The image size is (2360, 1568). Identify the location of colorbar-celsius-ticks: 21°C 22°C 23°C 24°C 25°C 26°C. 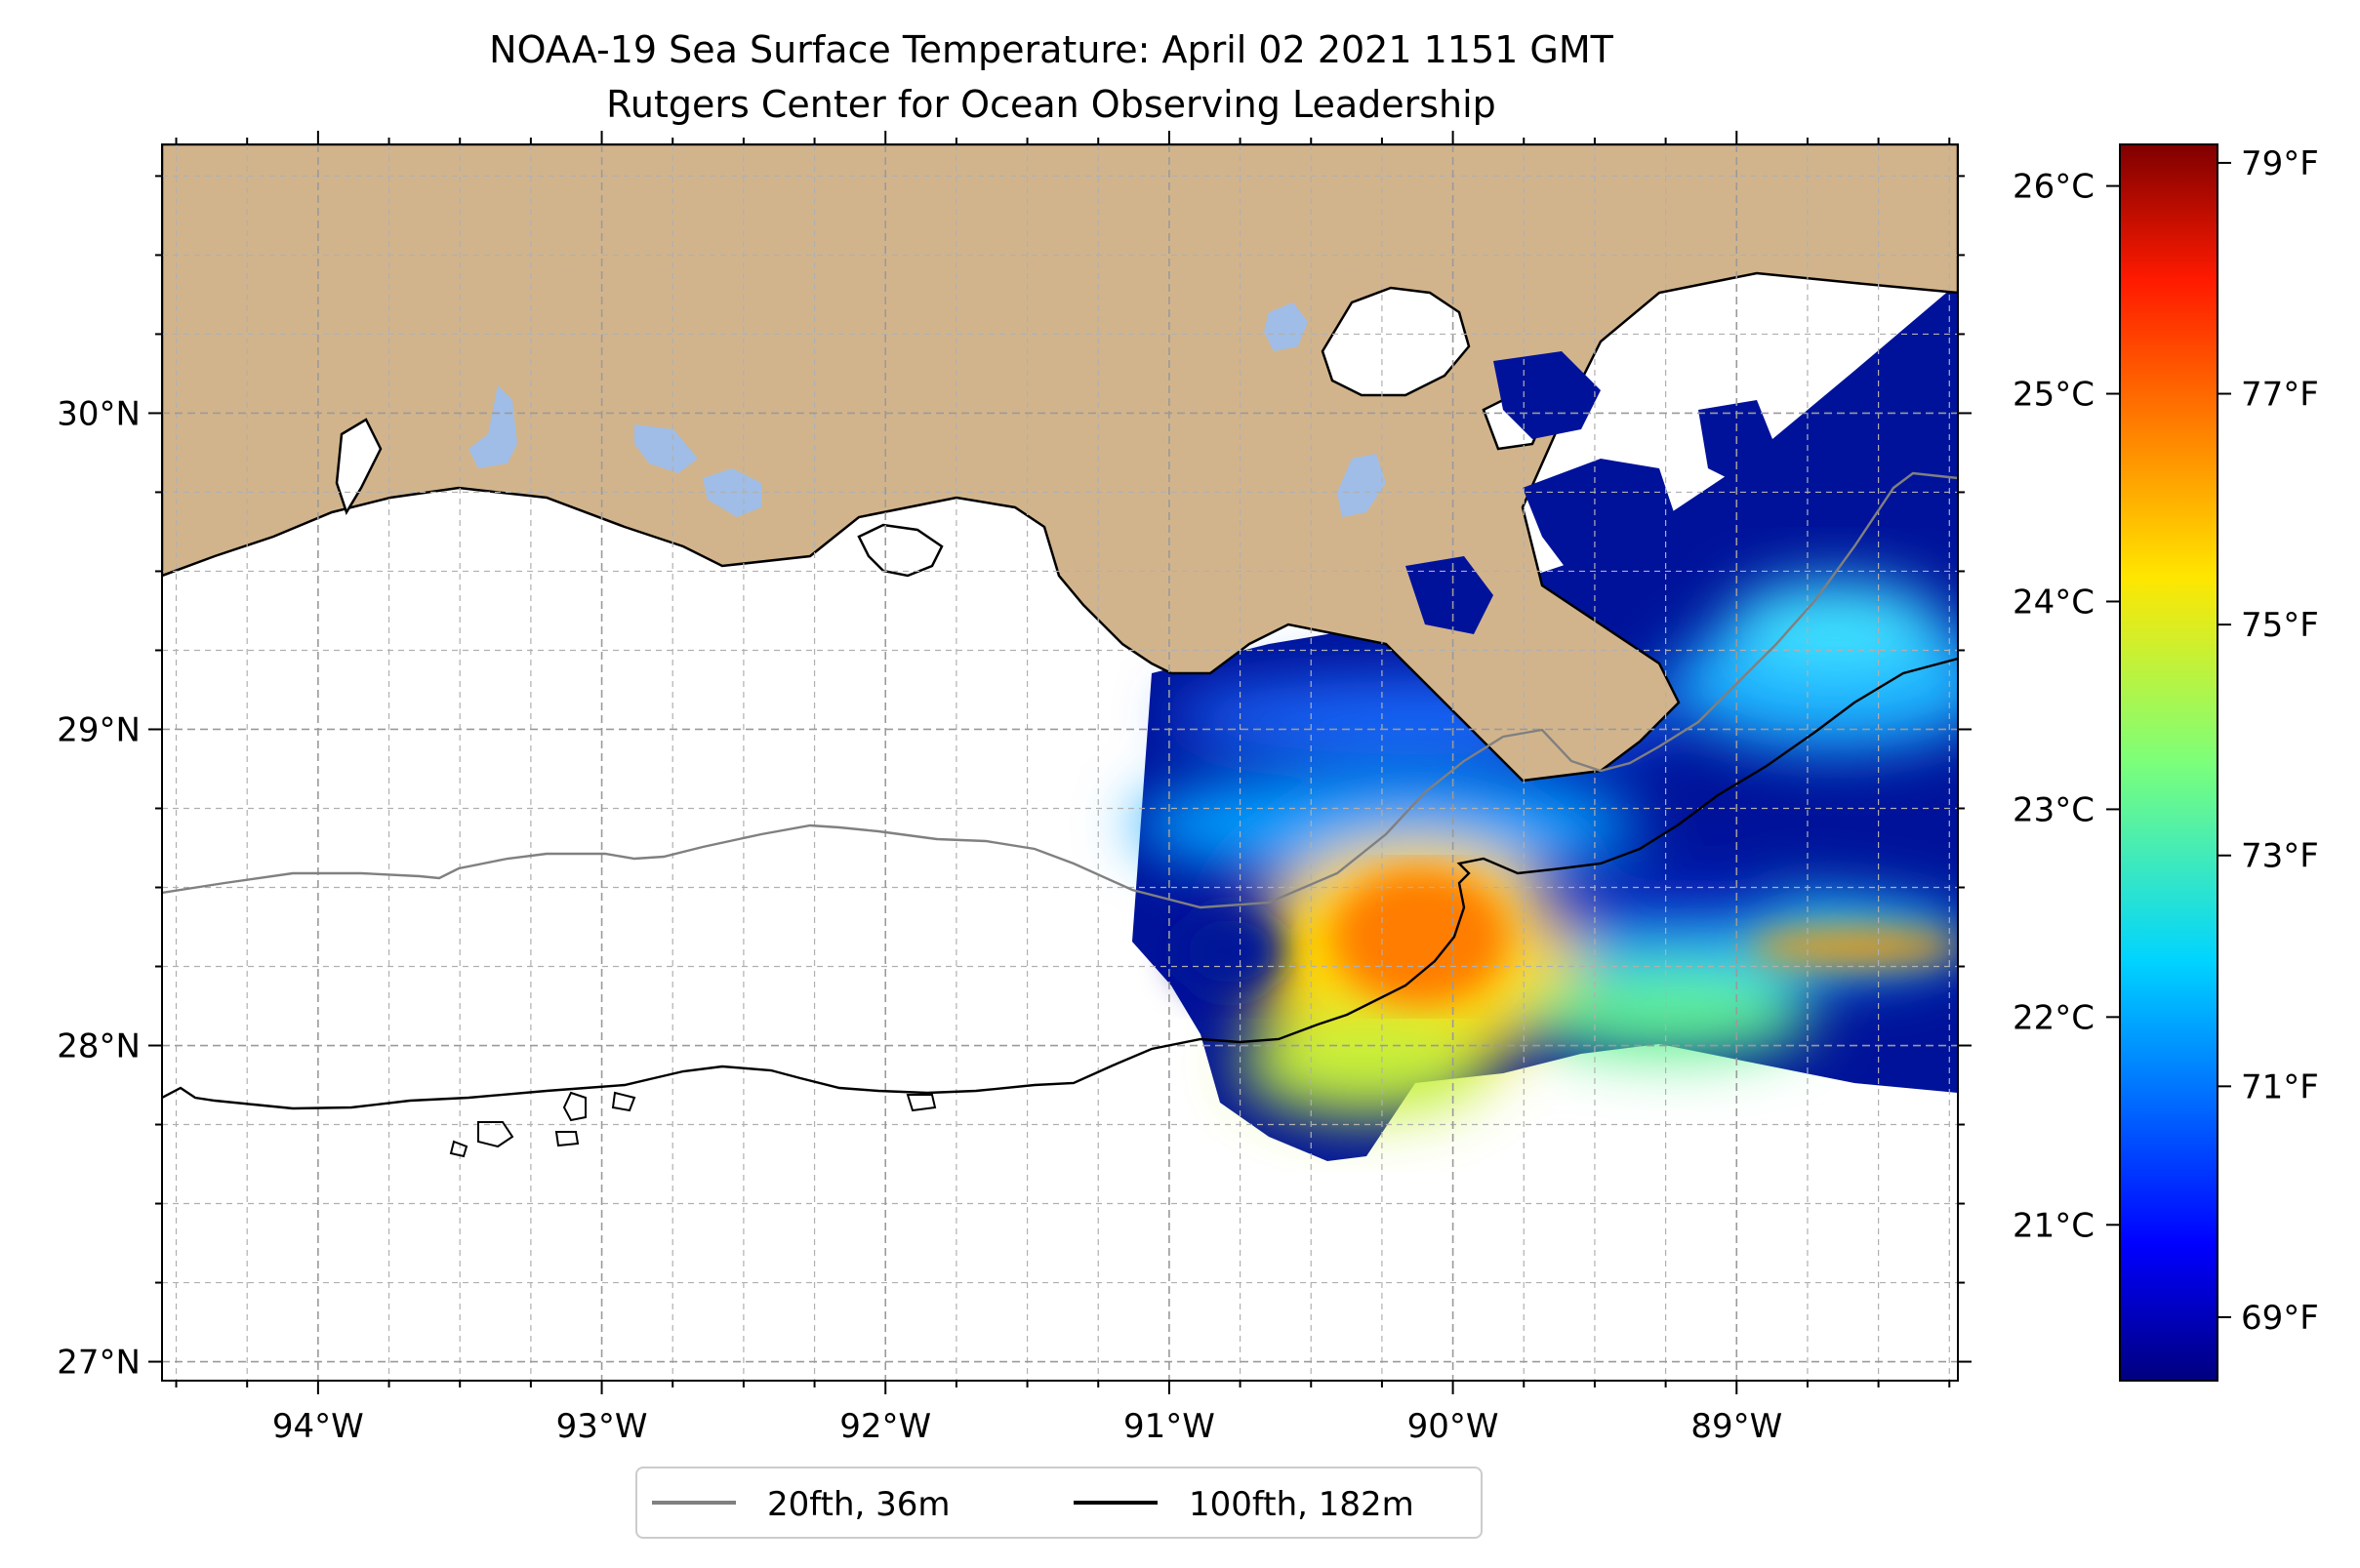
(2066, 706).